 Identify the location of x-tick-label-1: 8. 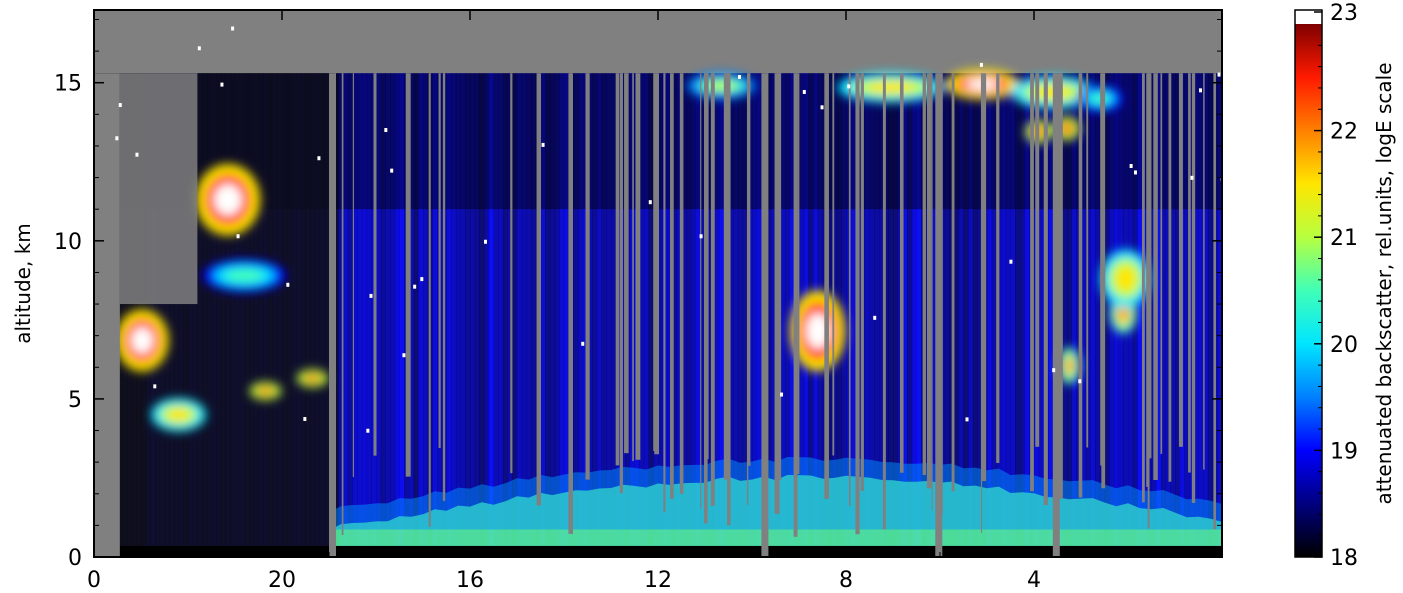
(846, 580).